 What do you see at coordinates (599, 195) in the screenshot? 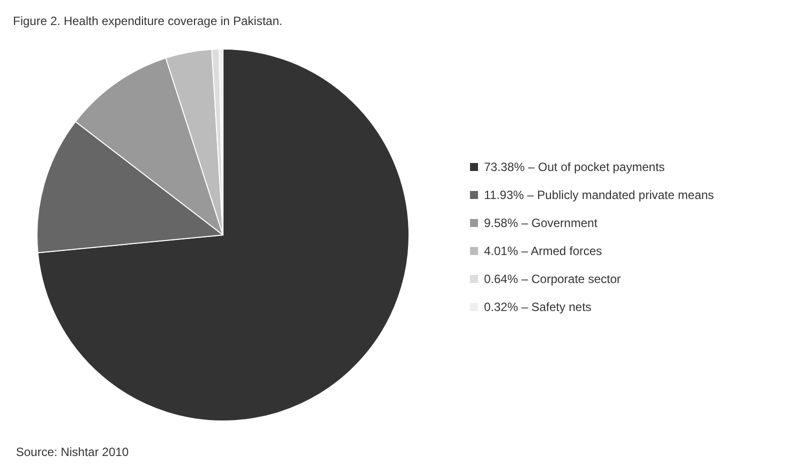
I see `legend-label: 11.93% – Publicly mandated private means` at bounding box center [599, 195].